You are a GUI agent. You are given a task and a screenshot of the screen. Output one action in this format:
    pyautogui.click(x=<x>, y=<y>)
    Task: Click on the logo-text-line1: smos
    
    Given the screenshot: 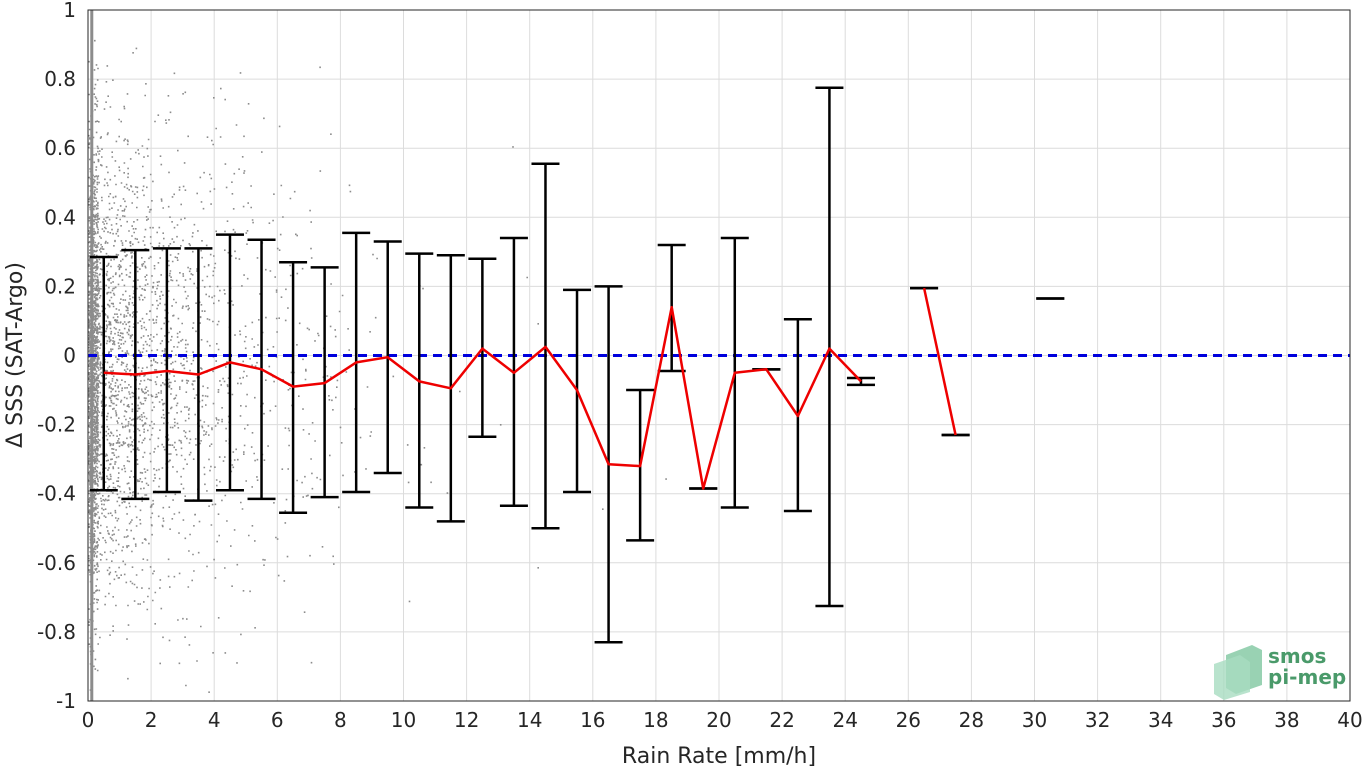 What is the action you would take?
    pyautogui.click(x=1297, y=656)
    